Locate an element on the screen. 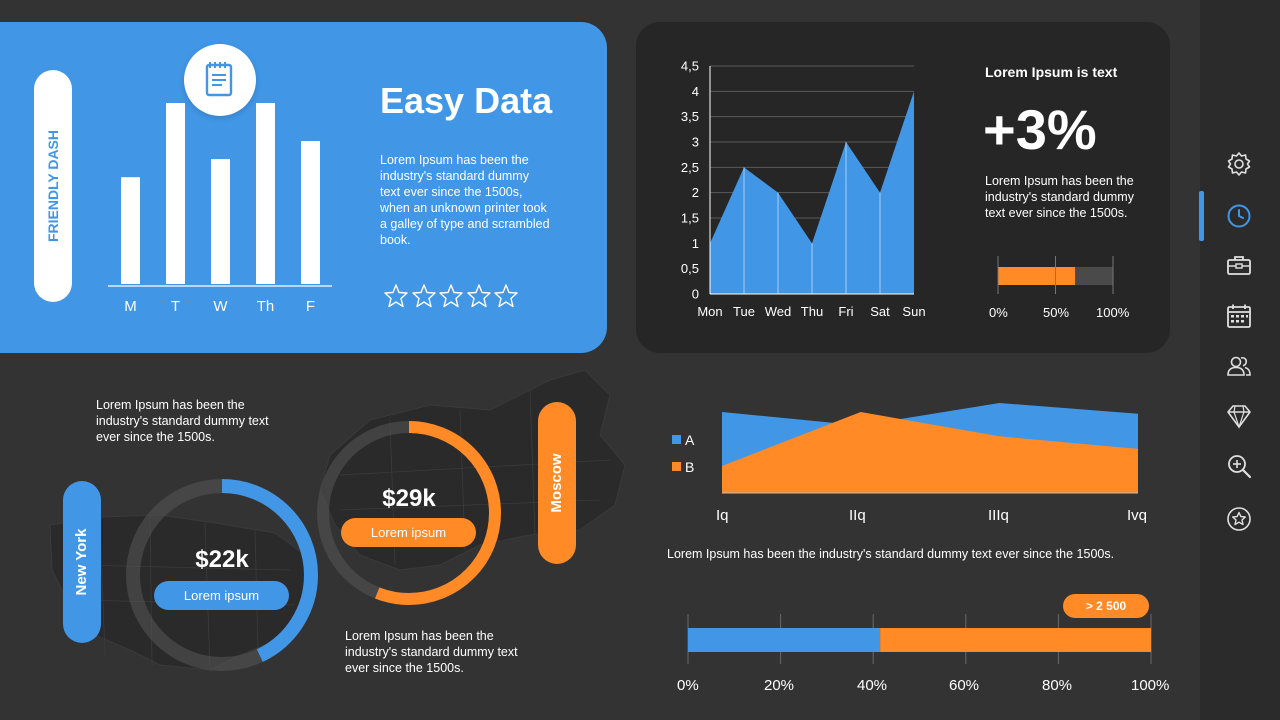 Image resolution: width=1280 pixels, height=720 pixels. y-tick-label: 3 is located at coordinates (695, 142).